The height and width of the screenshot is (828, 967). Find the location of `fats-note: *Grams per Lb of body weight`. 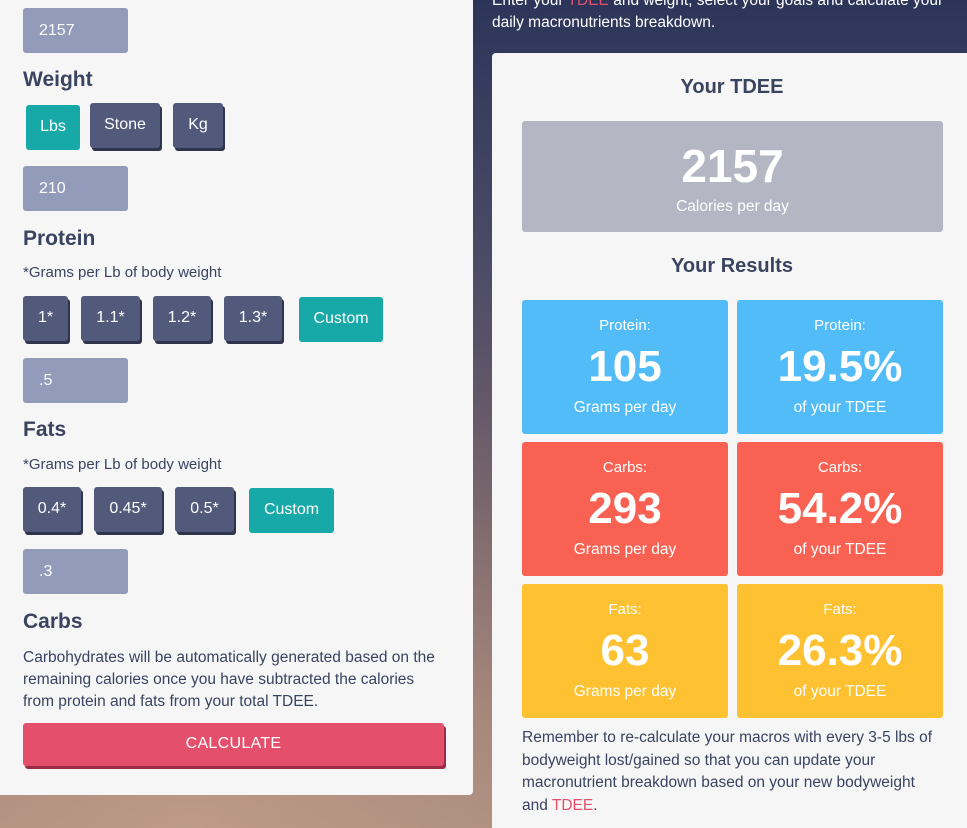

fats-note: *Grams per Lb of body weight is located at coordinates (122, 464).